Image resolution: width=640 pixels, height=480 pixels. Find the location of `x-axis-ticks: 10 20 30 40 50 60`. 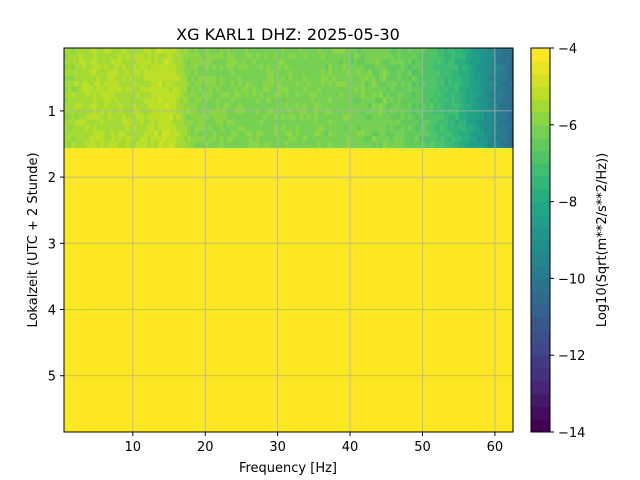

x-axis-ticks: 10 20 30 40 50 60 is located at coordinates (314, 443).